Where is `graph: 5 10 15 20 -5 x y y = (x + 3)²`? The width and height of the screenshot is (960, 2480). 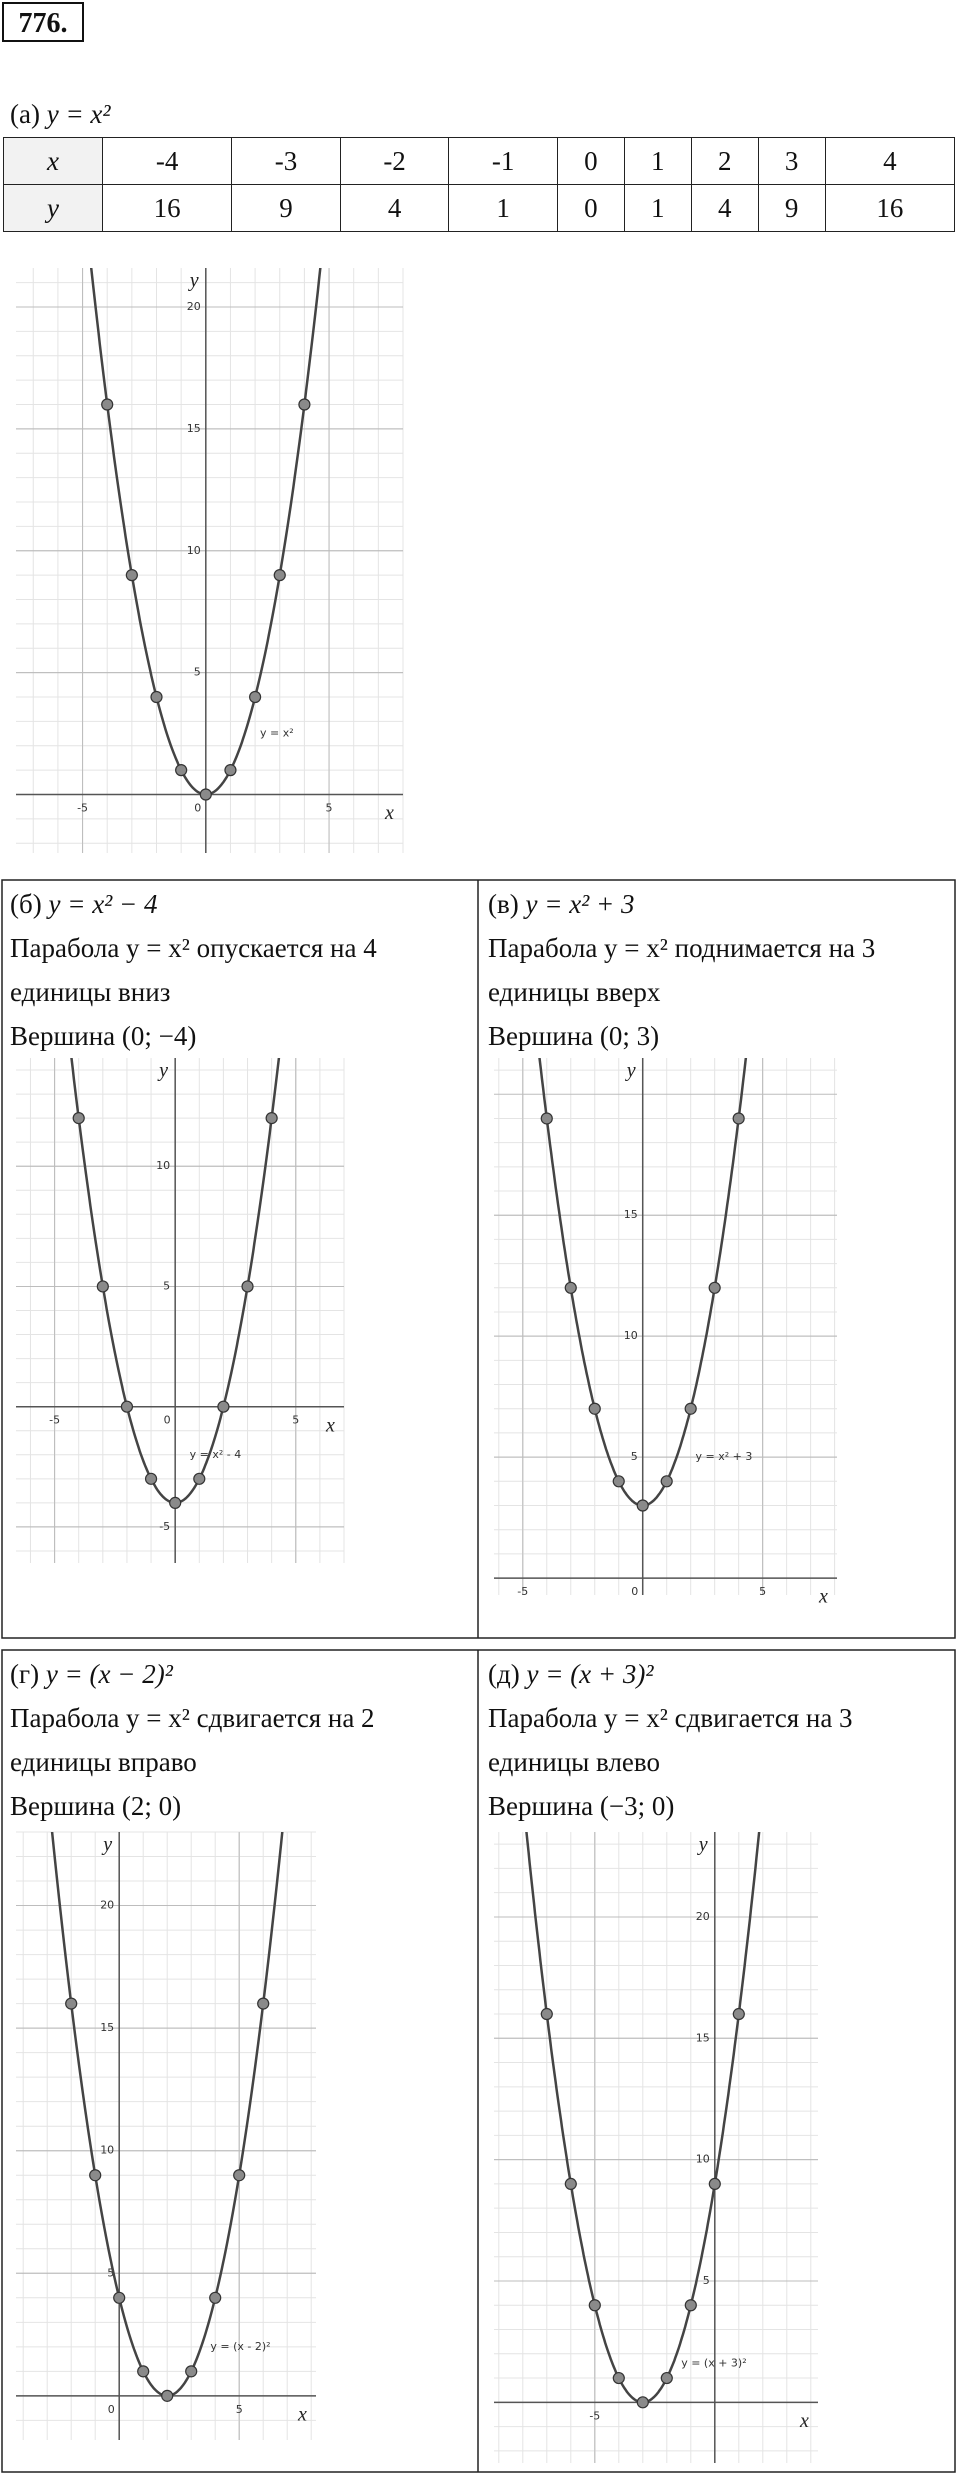 graph: 5 10 15 20 -5 x y y = (x + 3)² is located at coordinates (656, 2147).